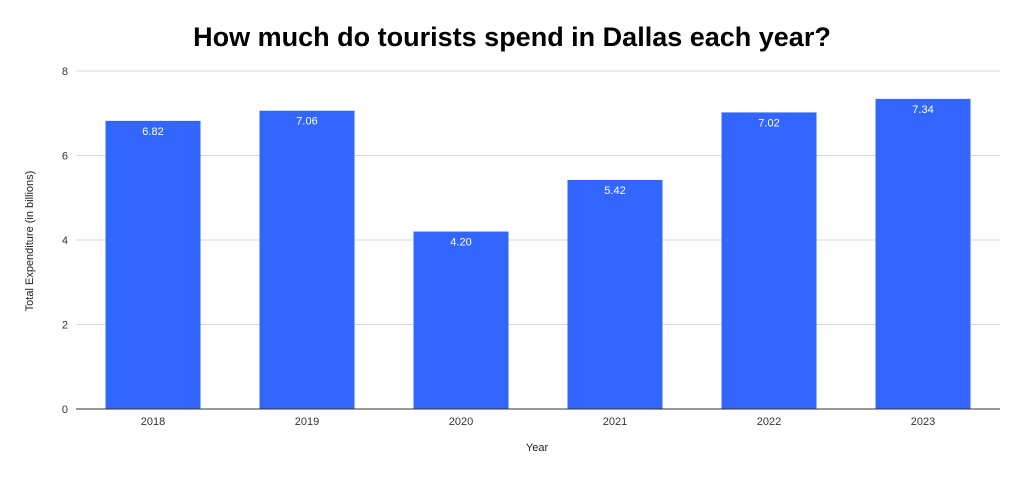 The width and height of the screenshot is (1024, 477). What do you see at coordinates (461, 320) in the screenshot?
I see `bar-2020` at bounding box center [461, 320].